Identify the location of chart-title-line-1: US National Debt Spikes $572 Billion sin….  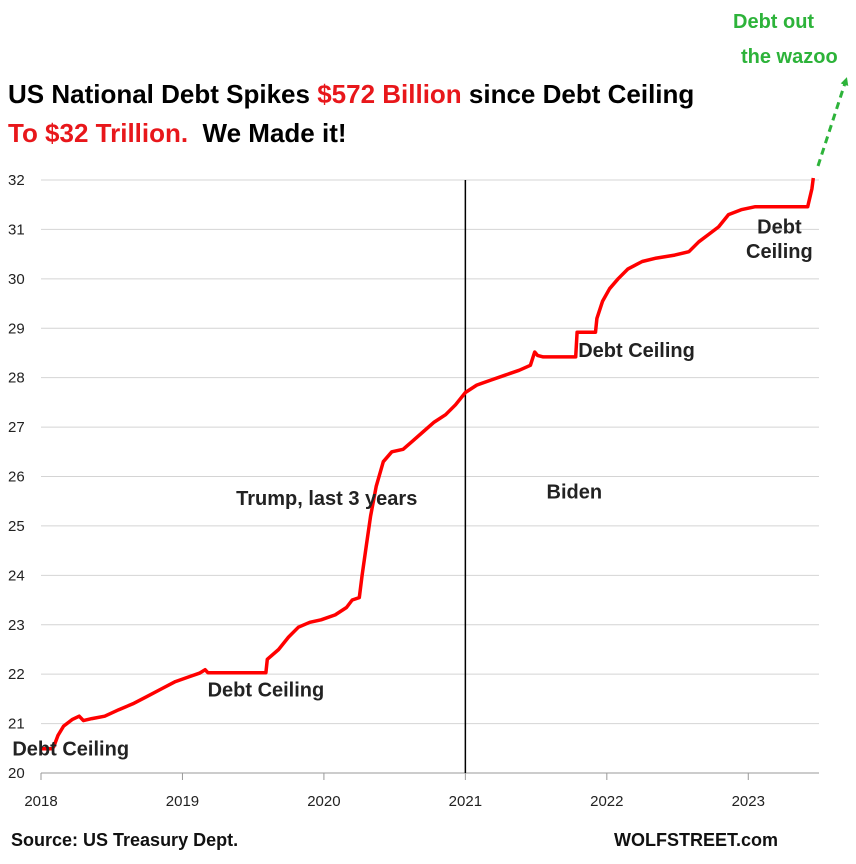
(351, 94).